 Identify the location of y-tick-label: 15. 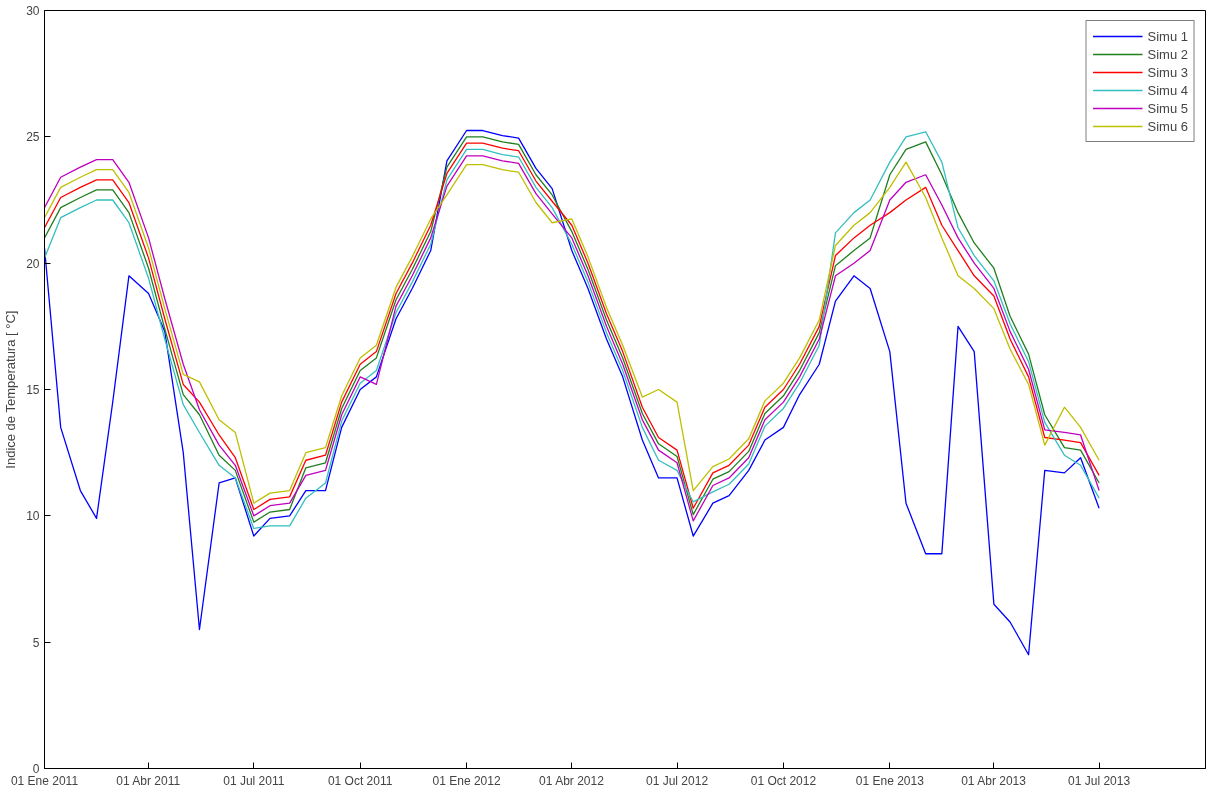
(33, 390).